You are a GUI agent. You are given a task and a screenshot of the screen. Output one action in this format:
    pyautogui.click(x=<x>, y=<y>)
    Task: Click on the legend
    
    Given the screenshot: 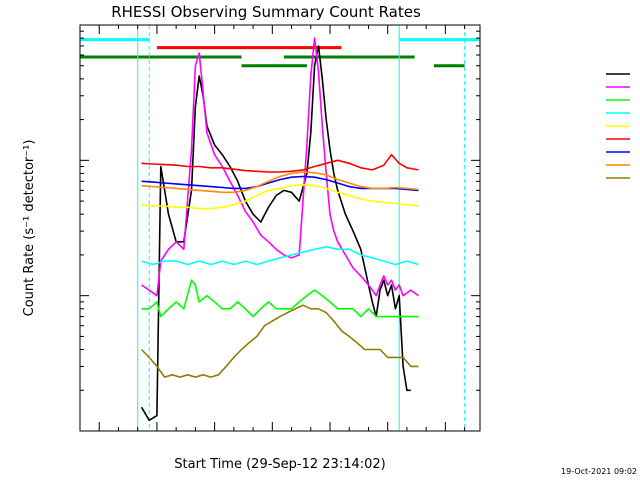 What is the action you would take?
    pyautogui.click(x=618, y=126)
    